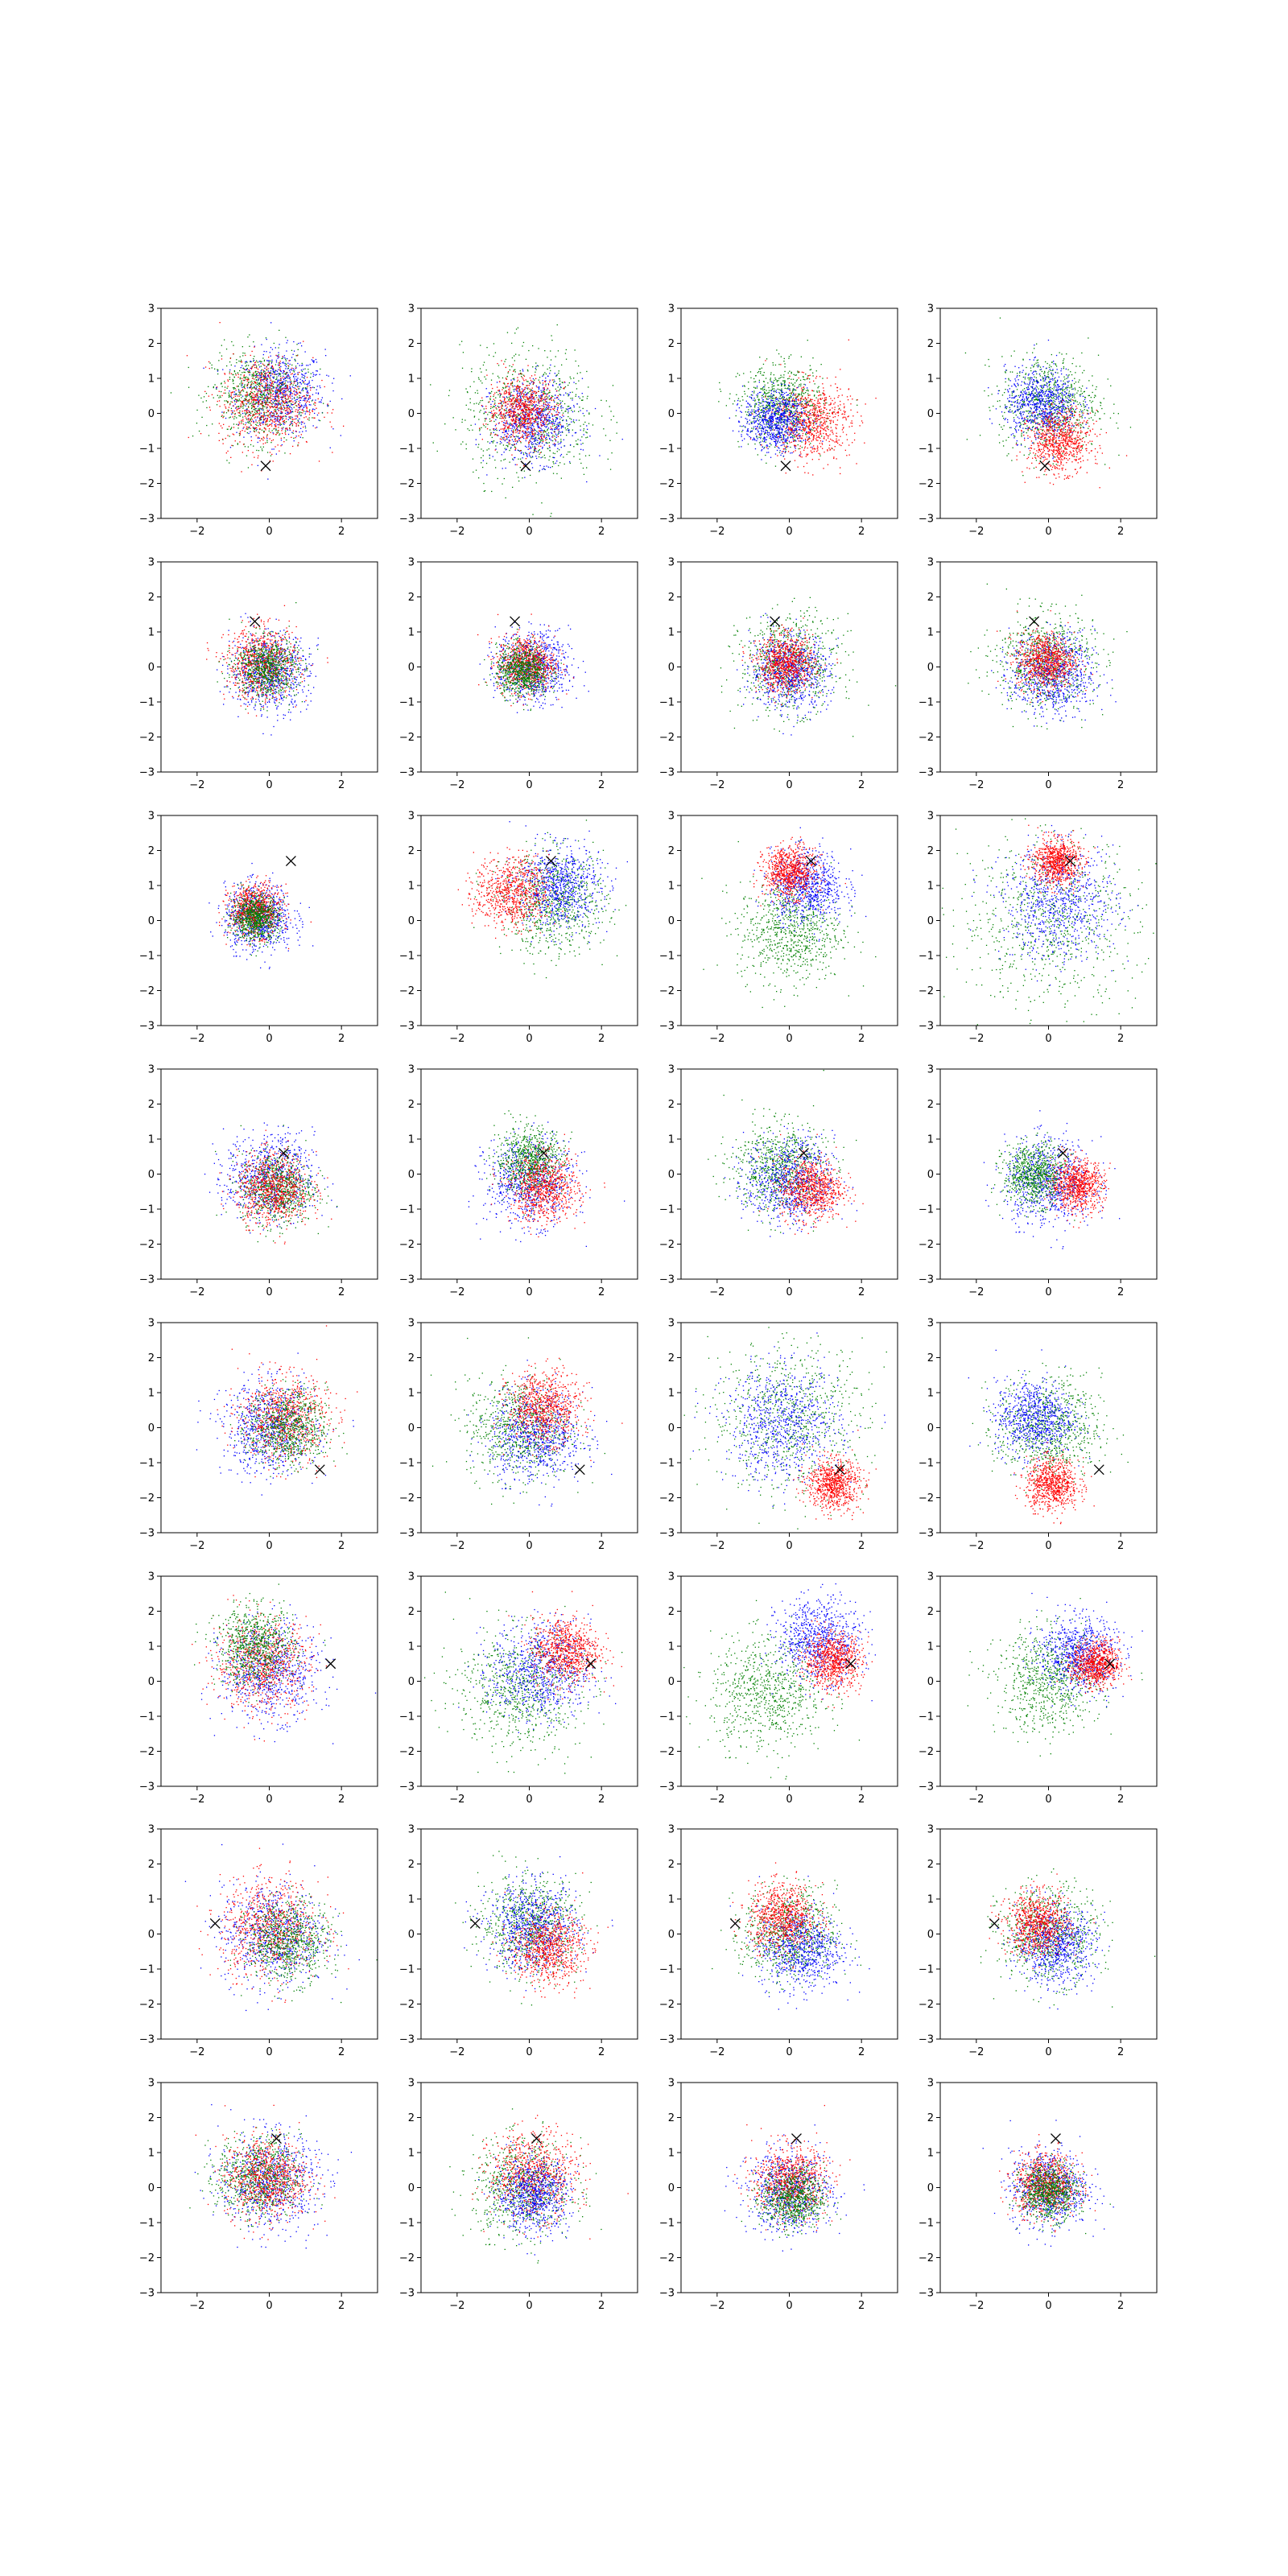  I want to click on y-tick-label: 3, so click(411, 309).